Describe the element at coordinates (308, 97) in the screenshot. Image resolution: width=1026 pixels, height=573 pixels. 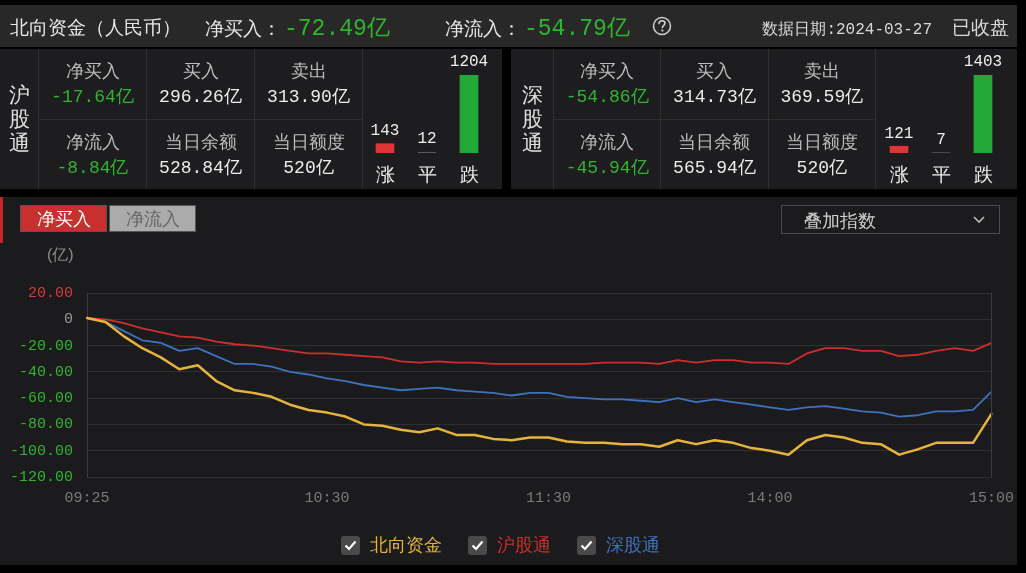
I see `text: 313.90亿` at that location.